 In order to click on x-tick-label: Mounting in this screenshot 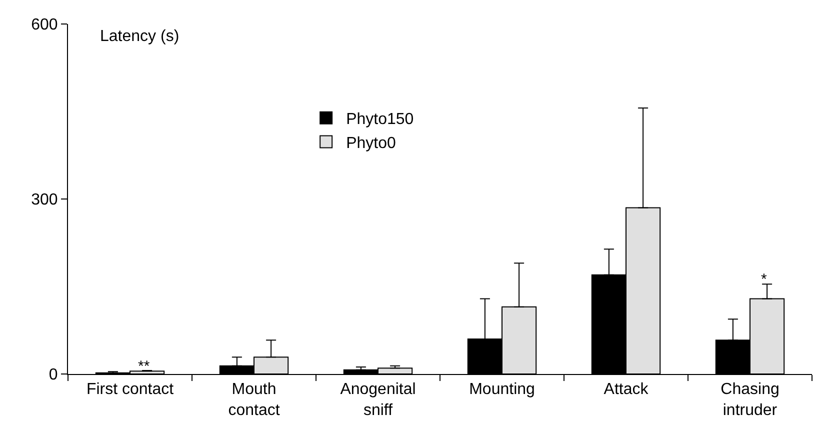, I will do `click(502, 389)`.